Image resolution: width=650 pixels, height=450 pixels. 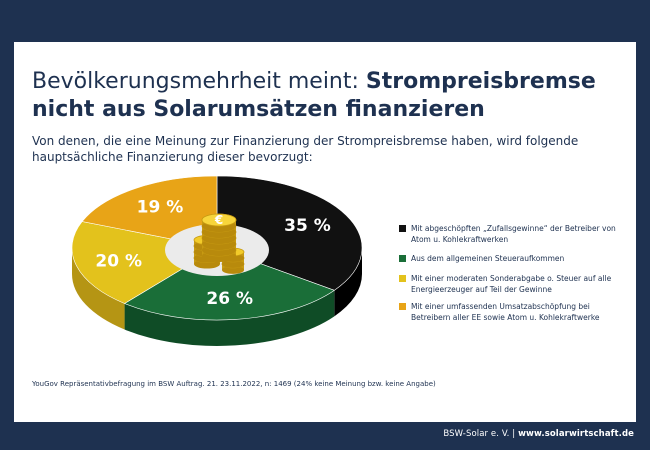 I want to click on pie-center: €, so click(x=217, y=244).